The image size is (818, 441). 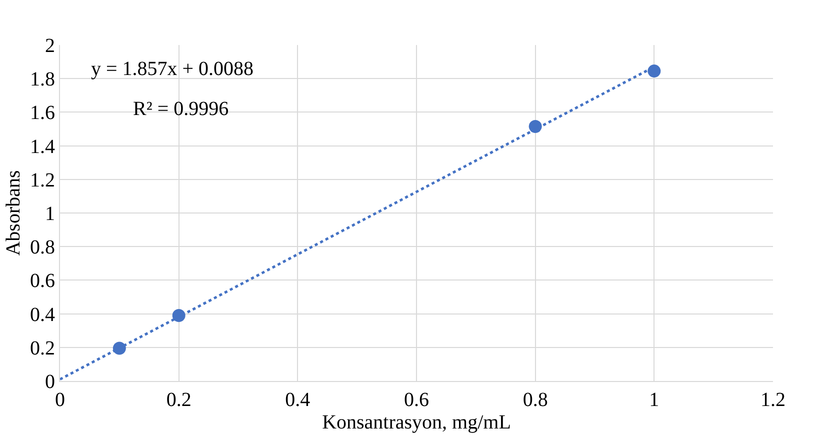 I want to click on x-tick-label: 1, so click(x=654, y=400).